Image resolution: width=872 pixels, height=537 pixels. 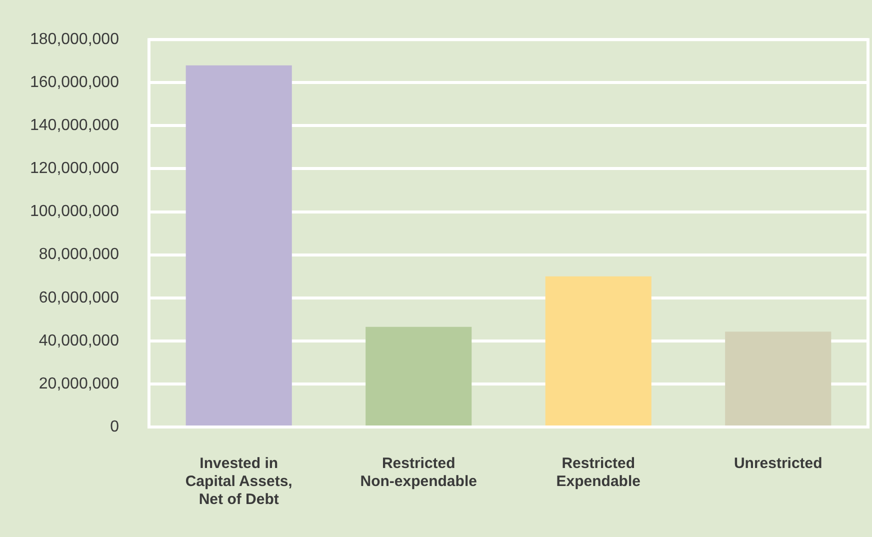 What do you see at coordinates (598, 472) in the screenshot?
I see `x-tick-label: Restricted Expendable` at bounding box center [598, 472].